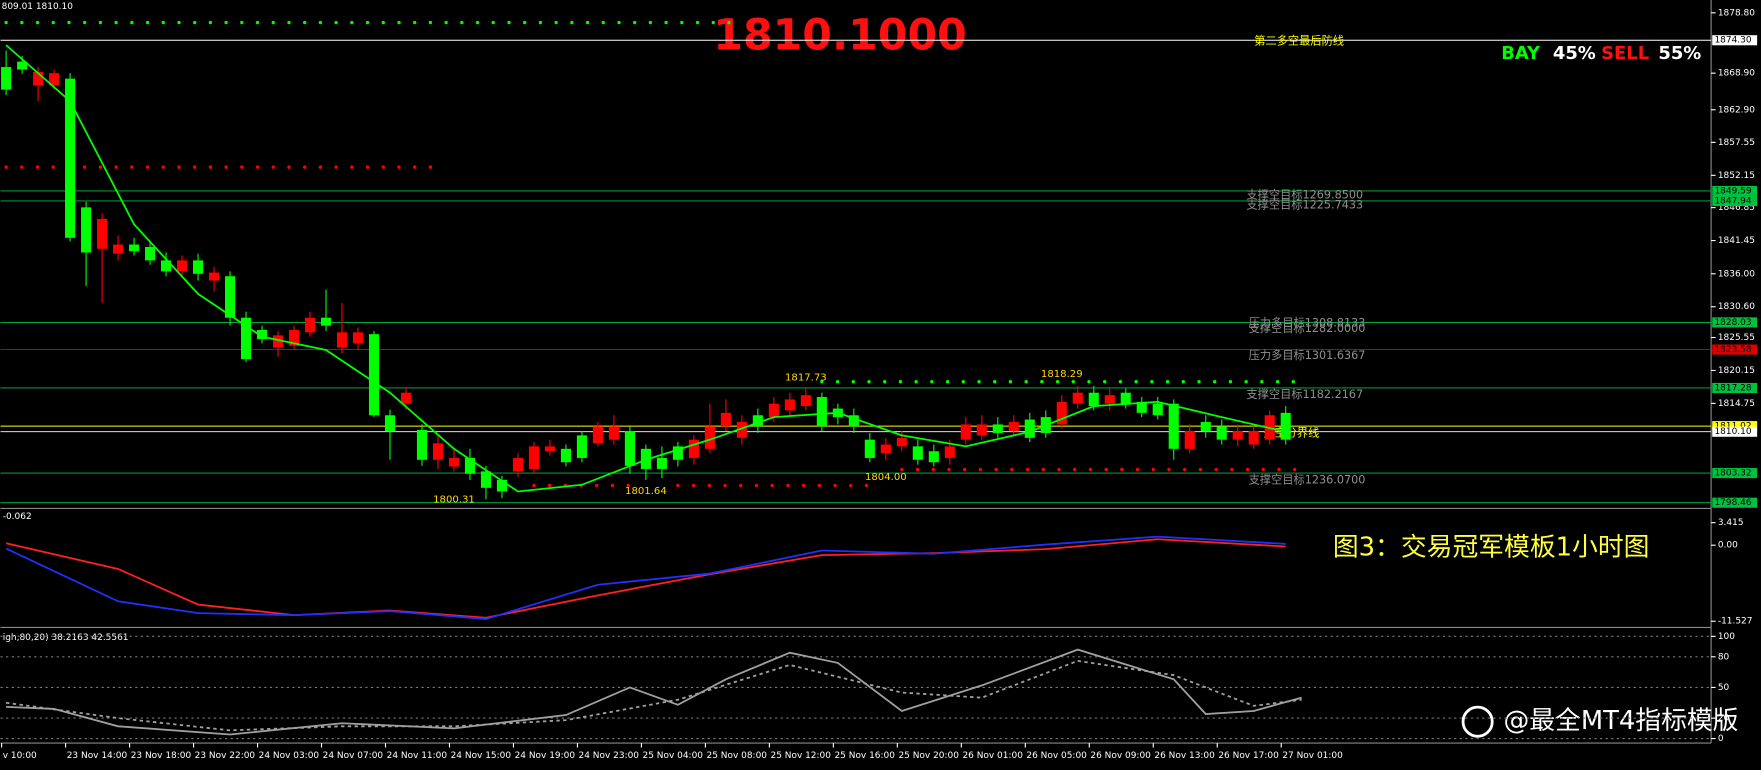 The image size is (1761, 770). What do you see at coordinates (1736, 110) in the screenshot?
I see `y-tick-label: 1862.90` at bounding box center [1736, 110].